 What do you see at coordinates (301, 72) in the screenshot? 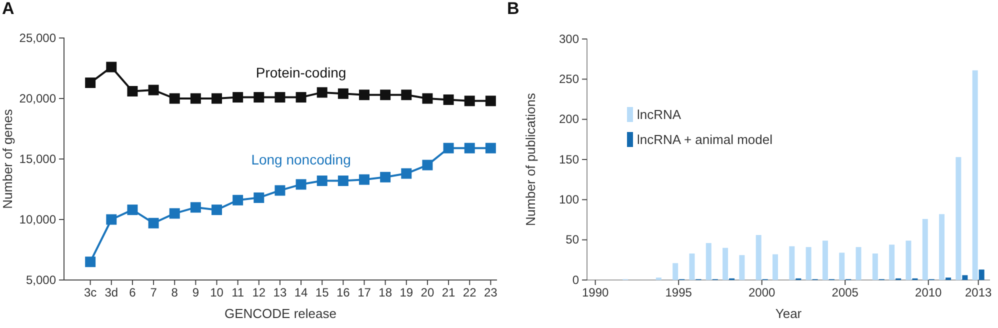
I see `series-label: Protein-coding` at bounding box center [301, 72].